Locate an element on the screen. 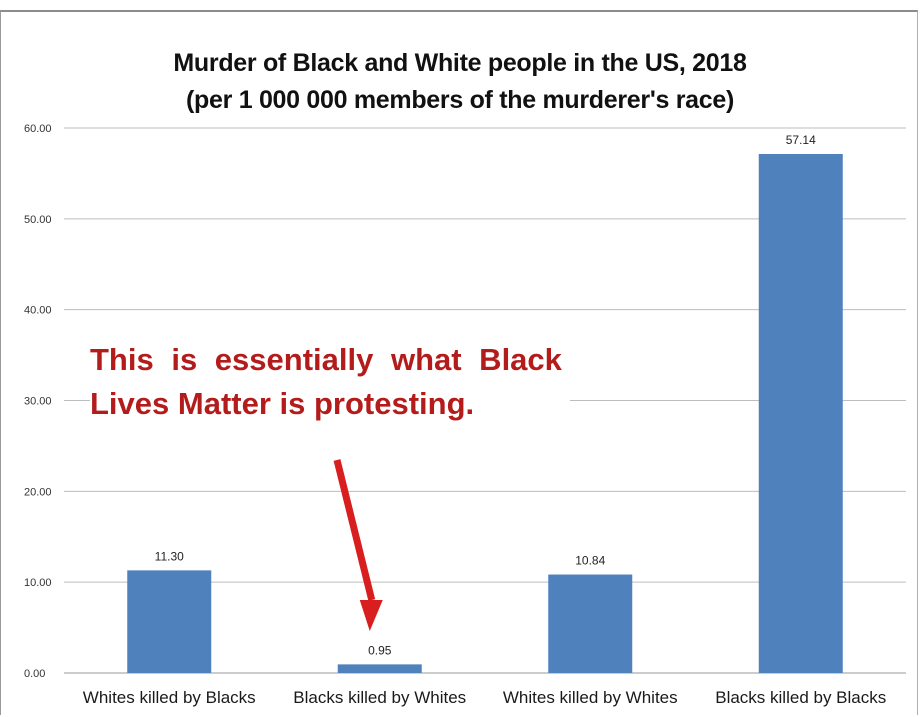 The height and width of the screenshot is (717, 920). annotation-line-2: Lives Matter is protesting. is located at coordinates (282, 403).